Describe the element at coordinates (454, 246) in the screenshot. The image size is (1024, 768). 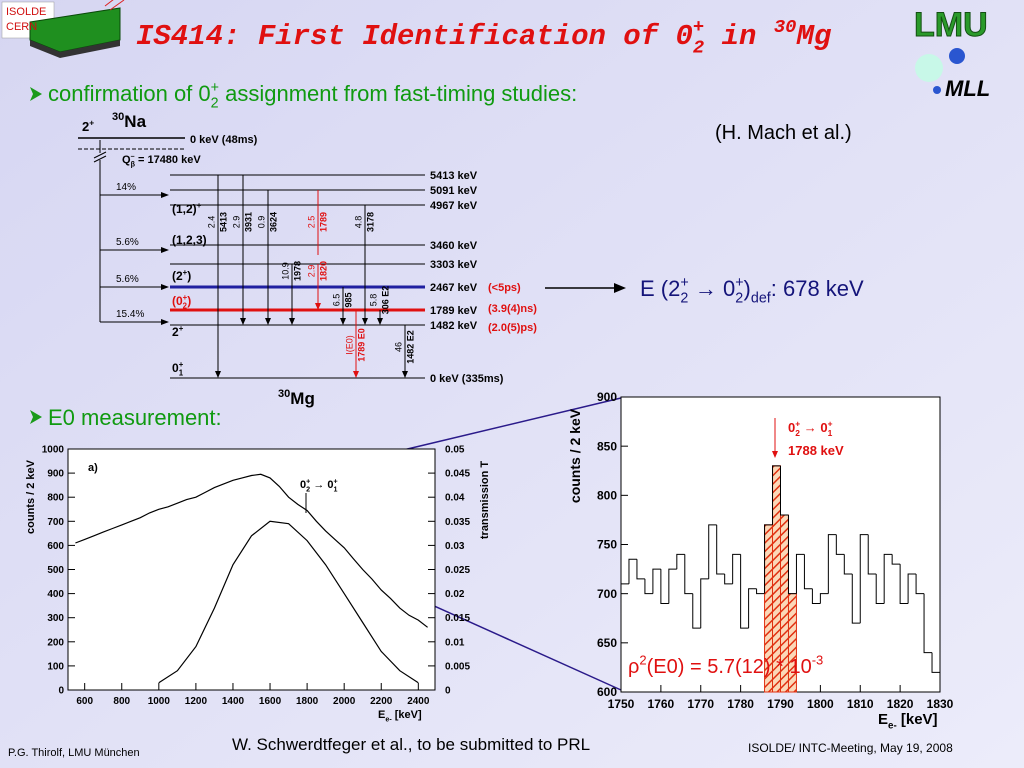
I see `level-label: 3460 keV` at that location.